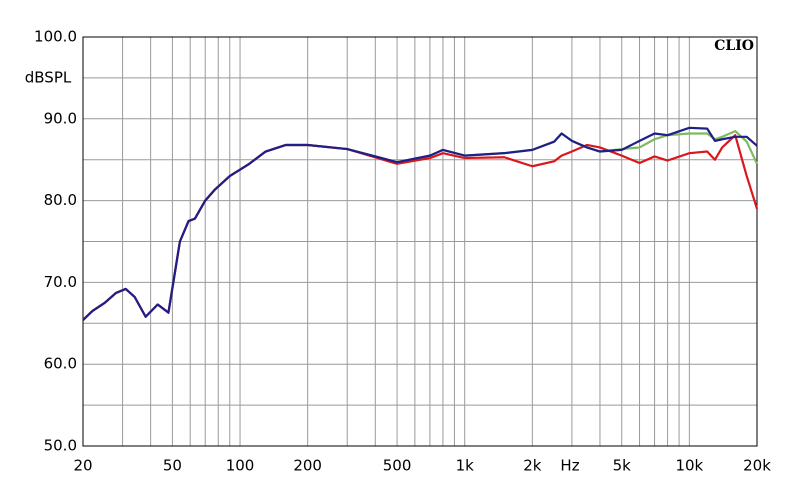  Describe the element at coordinates (60, 446) in the screenshot. I see `y-tick-label: 50.0` at that location.